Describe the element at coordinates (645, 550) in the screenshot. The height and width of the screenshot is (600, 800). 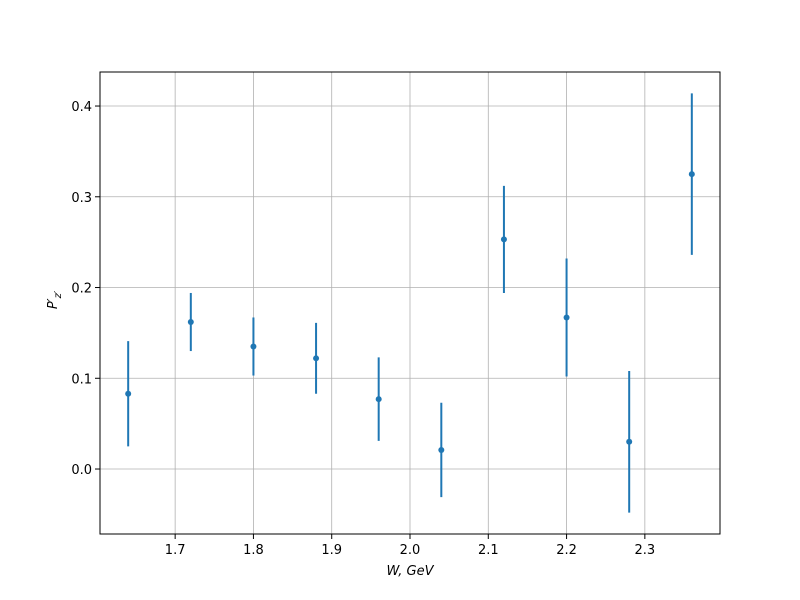
I see `x-tick-label: 2.3` at that location.